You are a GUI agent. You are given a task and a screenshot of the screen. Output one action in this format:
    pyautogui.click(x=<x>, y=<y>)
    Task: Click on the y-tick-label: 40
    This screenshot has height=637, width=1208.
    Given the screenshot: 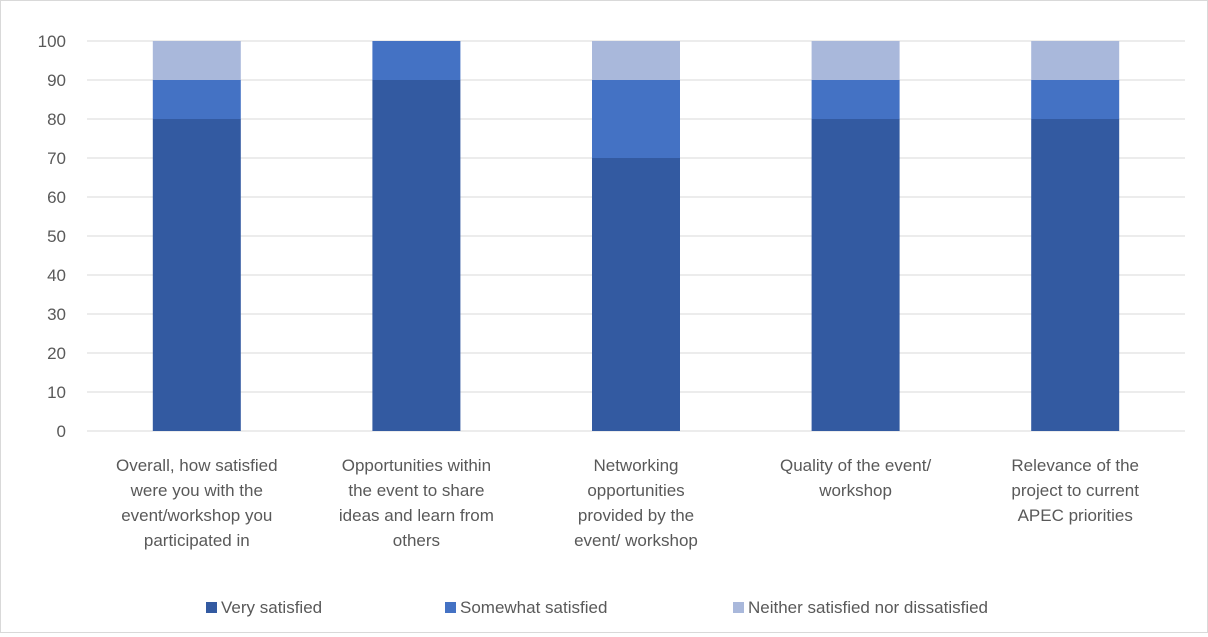 What is the action you would take?
    pyautogui.click(x=56, y=275)
    